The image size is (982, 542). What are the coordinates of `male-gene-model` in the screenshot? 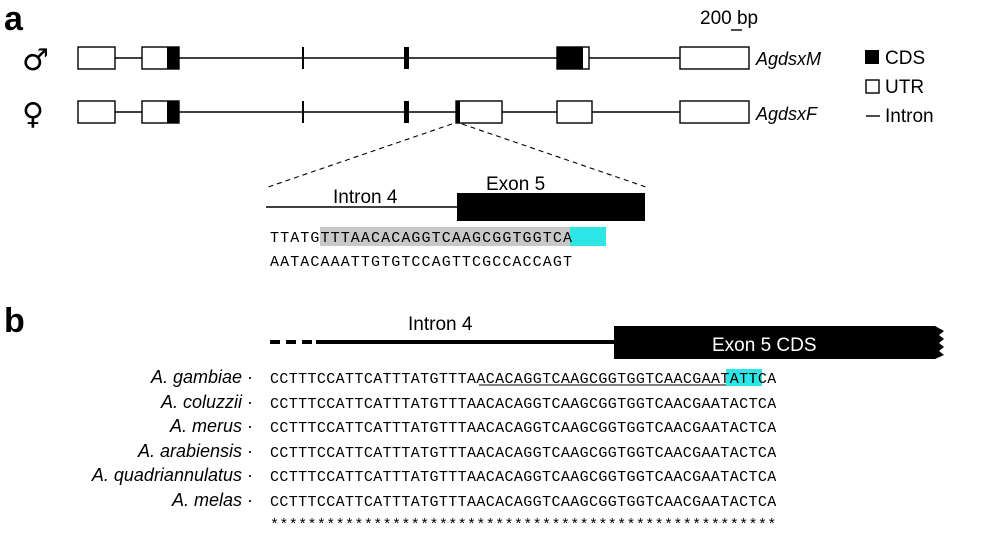 It's located at (413, 58).